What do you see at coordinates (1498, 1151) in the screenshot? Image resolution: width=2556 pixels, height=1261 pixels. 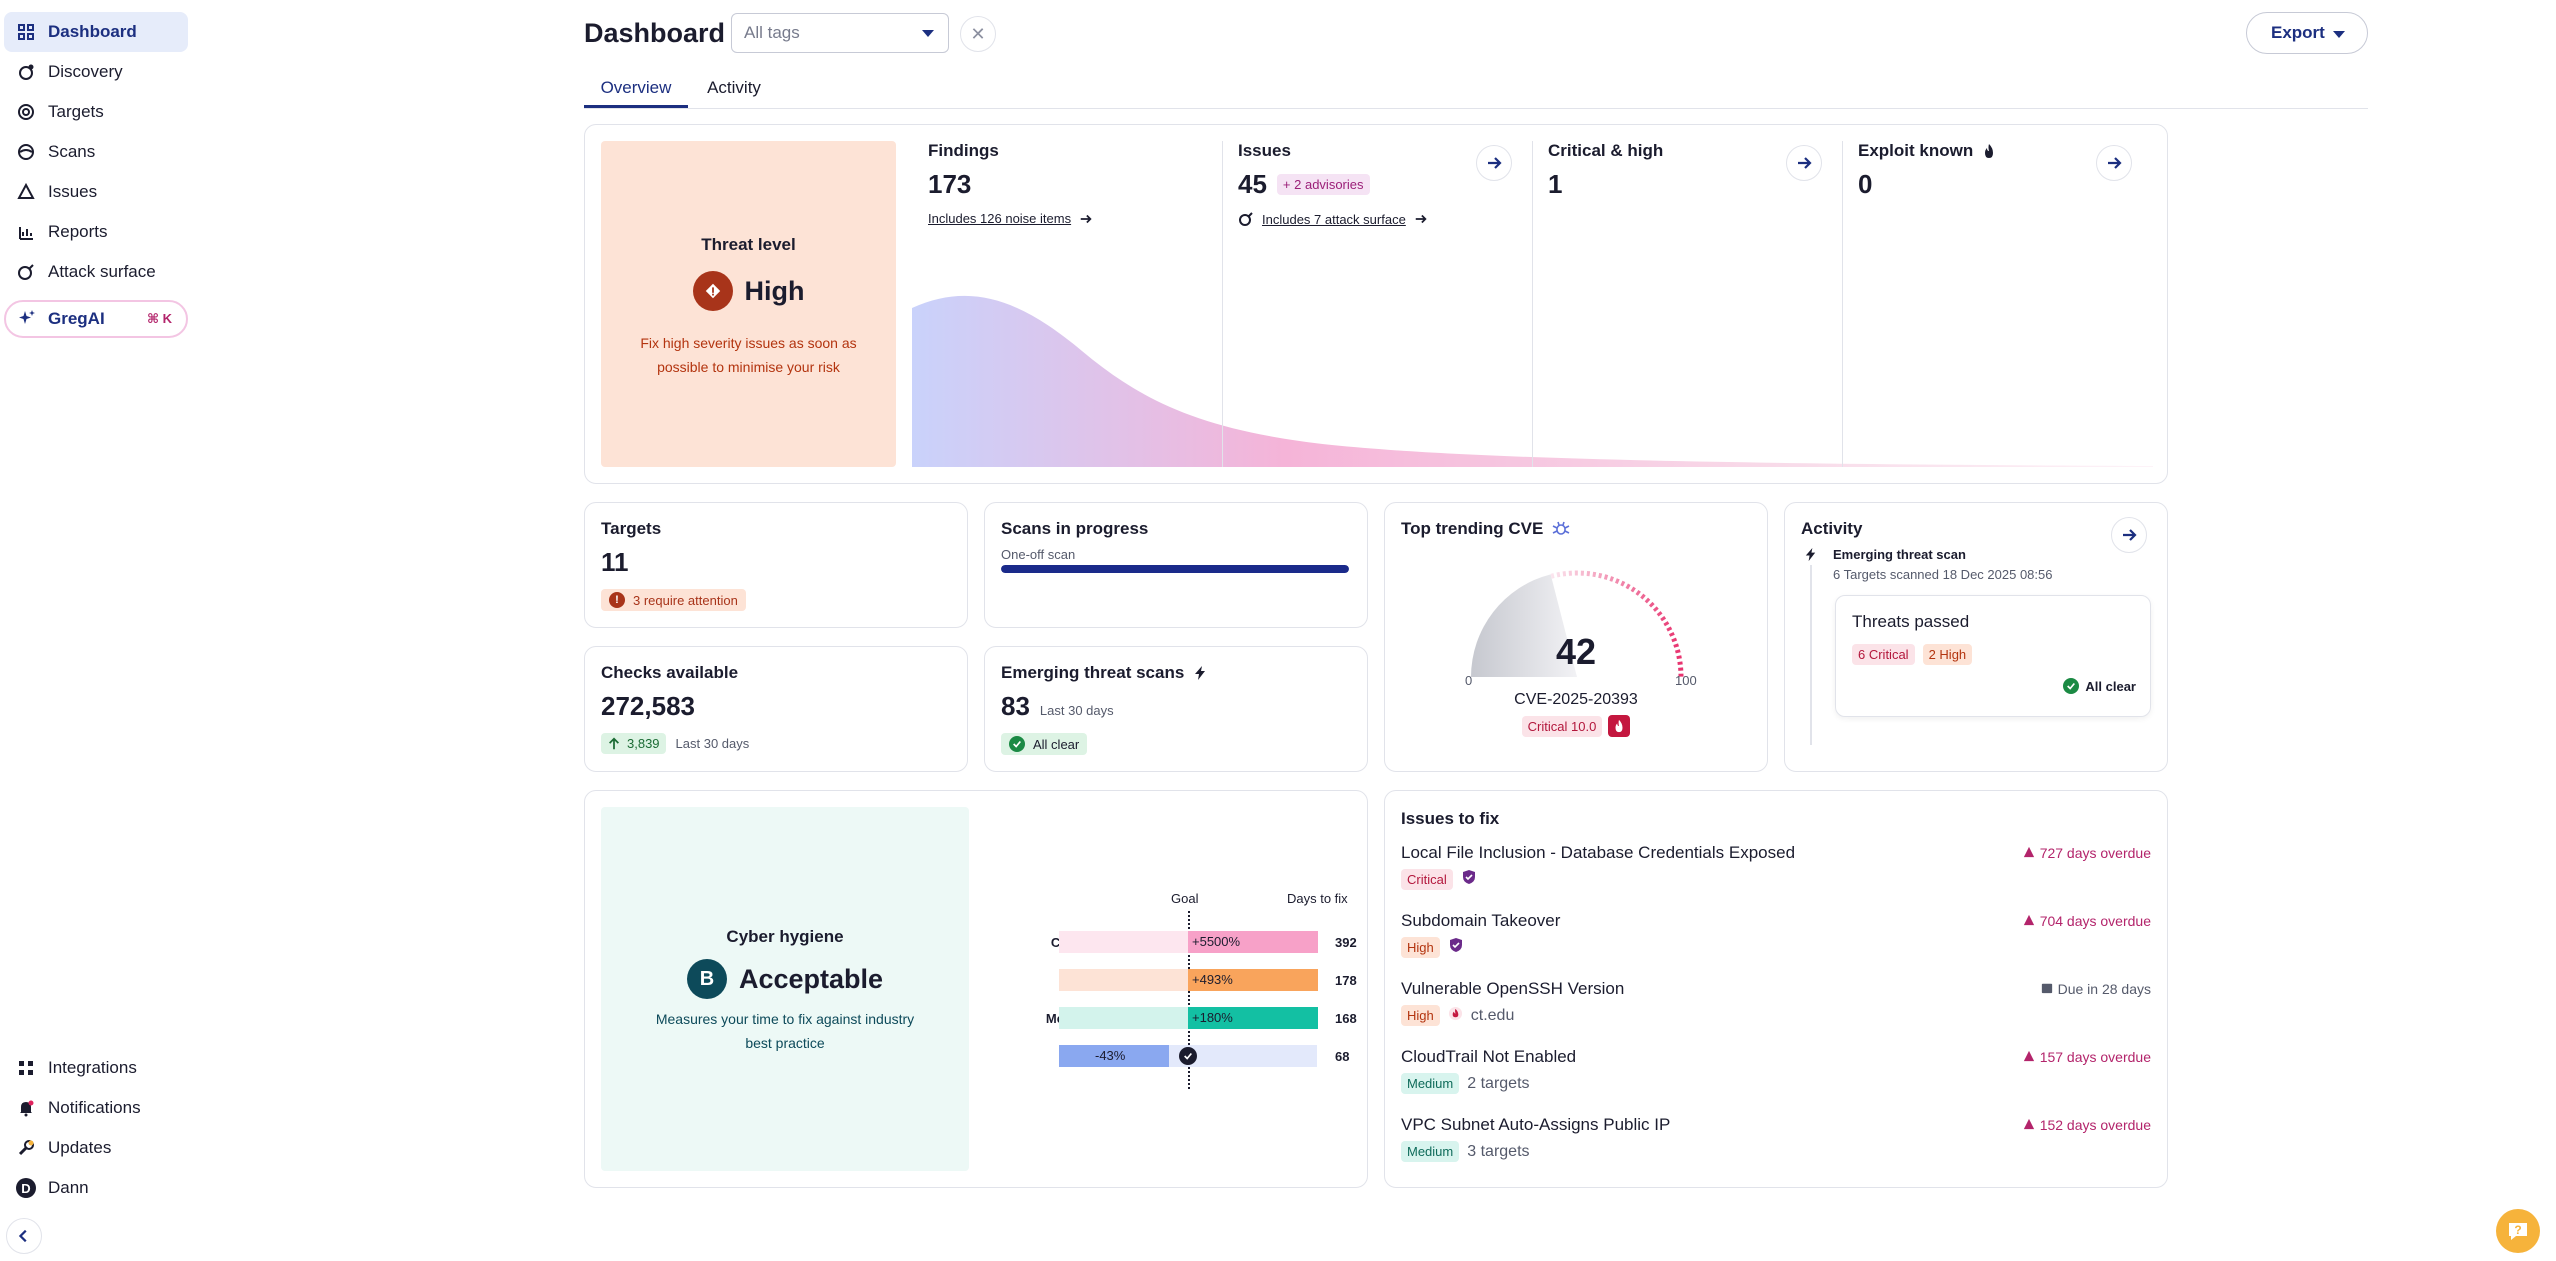 I see `issue-extra: 3 targets` at bounding box center [1498, 1151].